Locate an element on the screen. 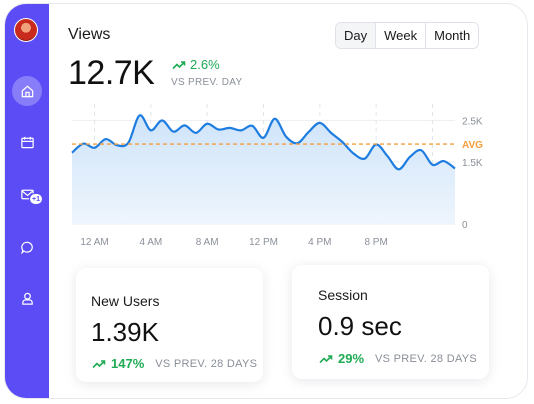  session-change: 29% VS PREV. 28 DAYS is located at coordinates (398, 358).